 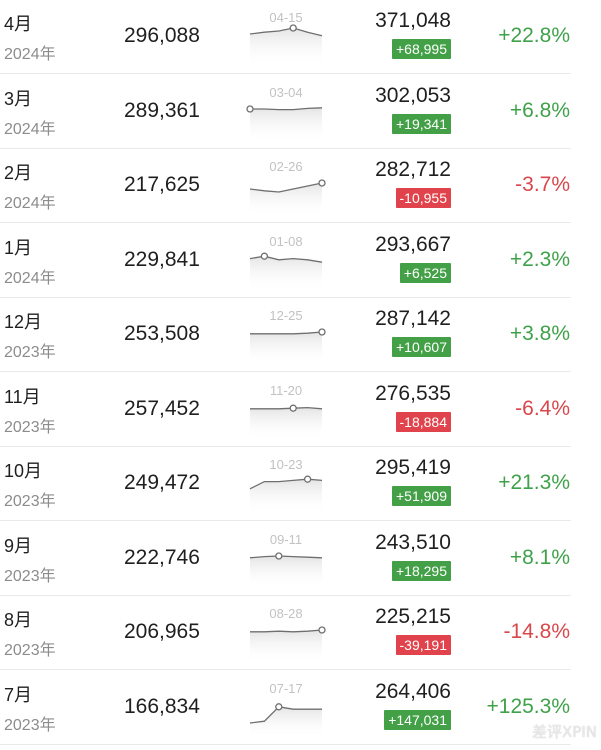 What do you see at coordinates (162, 408) in the screenshot?
I see `base-value: 257,452` at bounding box center [162, 408].